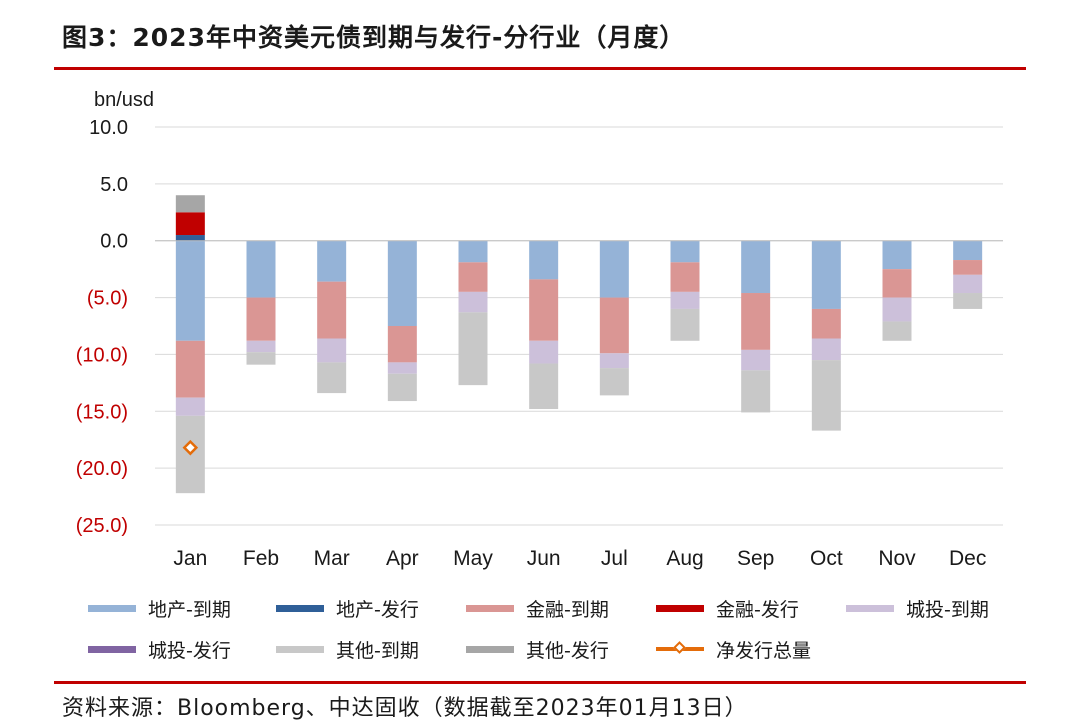 Image resolution: width=1080 pixels, height=726 pixels. What do you see at coordinates (374, 37) in the screenshot?
I see `chart-title: 图3：2023年中资美元债到期与发行-分行业（月度）` at bounding box center [374, 37].